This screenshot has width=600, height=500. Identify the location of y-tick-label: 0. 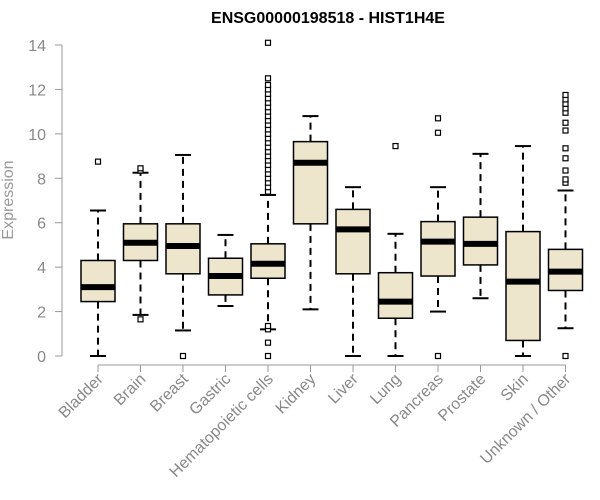
(41, 357).